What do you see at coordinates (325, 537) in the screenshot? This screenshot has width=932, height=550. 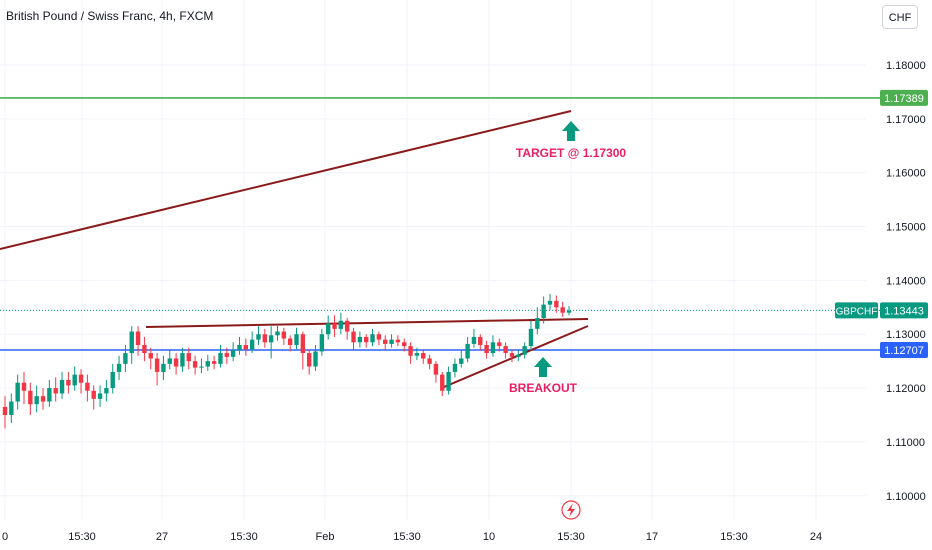 I see `x-tick-label: Feb` at bounding box center [325, 537].